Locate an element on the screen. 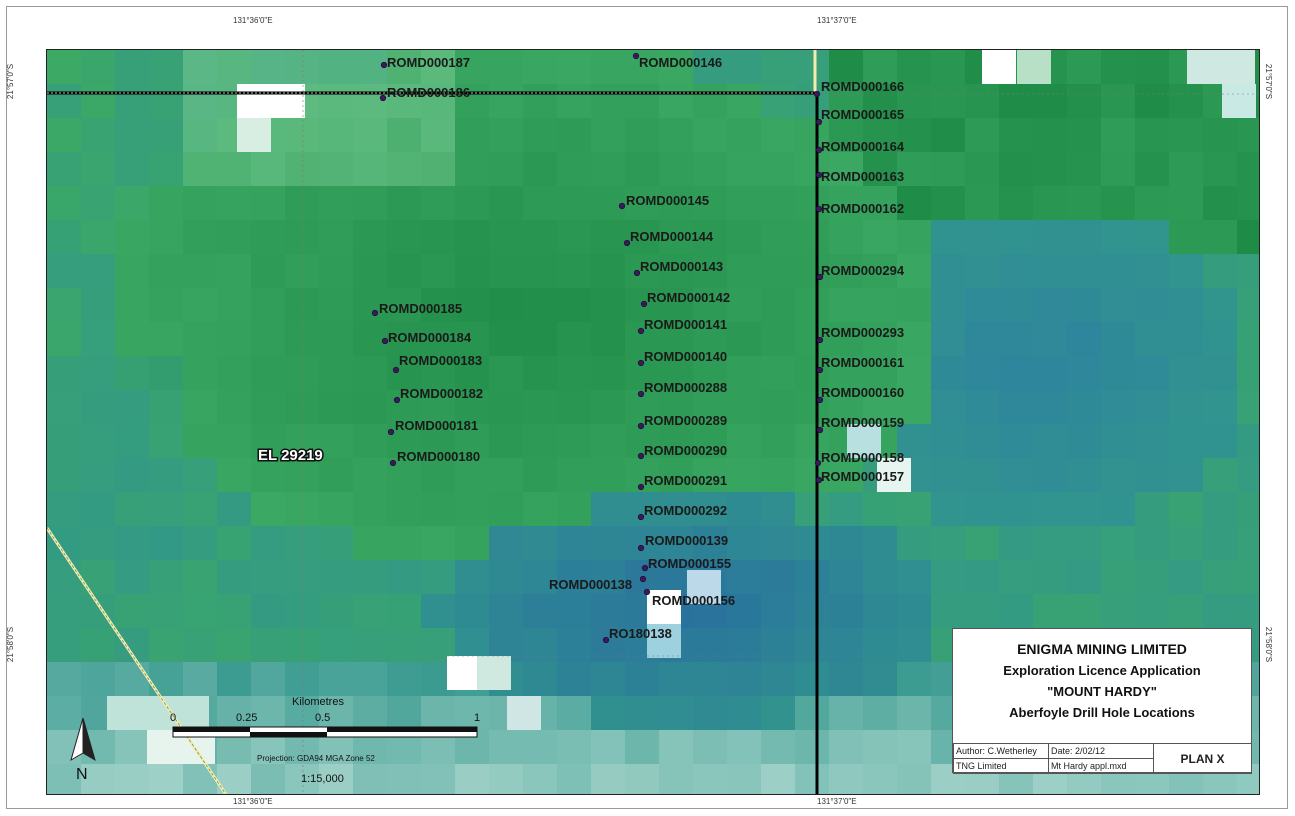 The height and width of the screenshot is (816, 1295). drill-hole-label: ROMD000156 is located at coordinates (693, 600).